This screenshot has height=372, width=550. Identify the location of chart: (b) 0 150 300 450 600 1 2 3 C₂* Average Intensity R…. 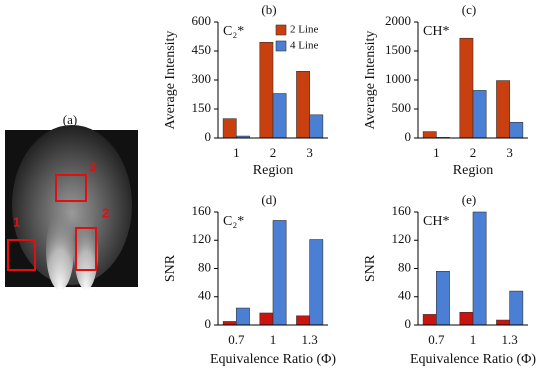
(245, 90).